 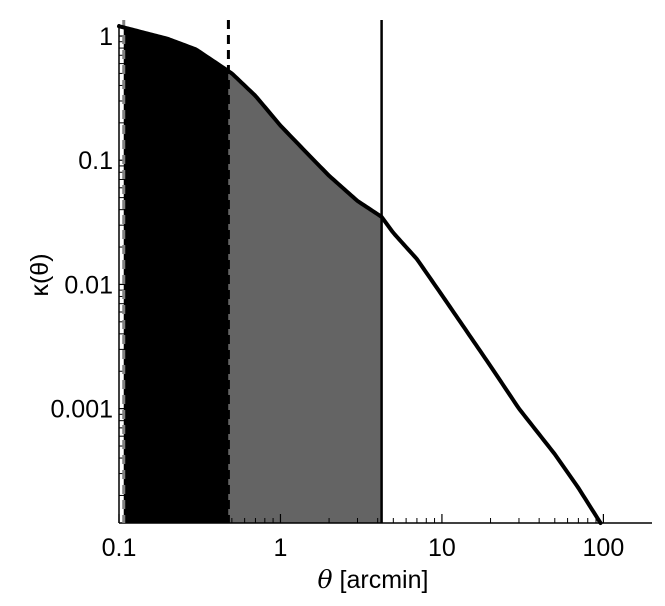 I want to click on x-tick-labels: 0.1 1 10 100, so click(x=363, y=548).